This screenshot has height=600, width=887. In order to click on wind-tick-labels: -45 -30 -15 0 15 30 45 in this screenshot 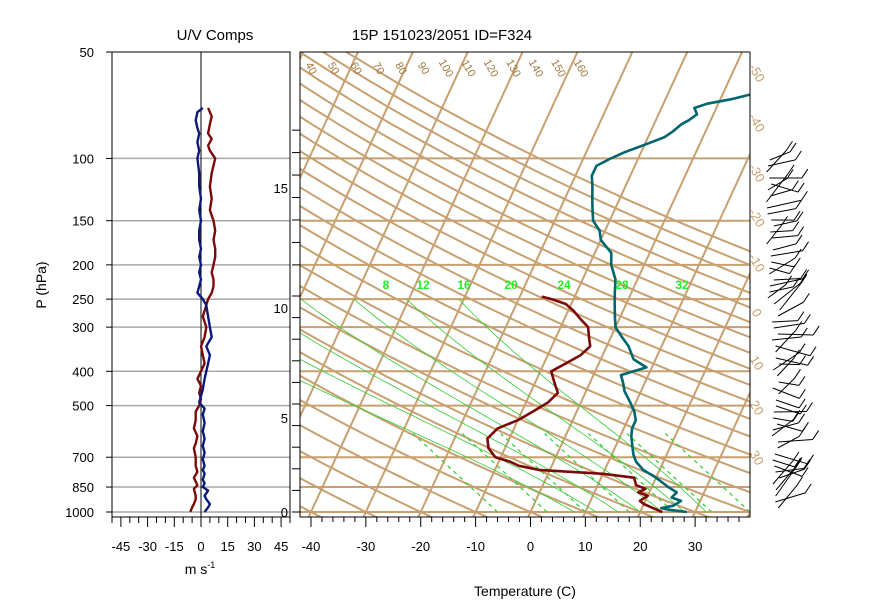, I will do `click(201, 535)`.